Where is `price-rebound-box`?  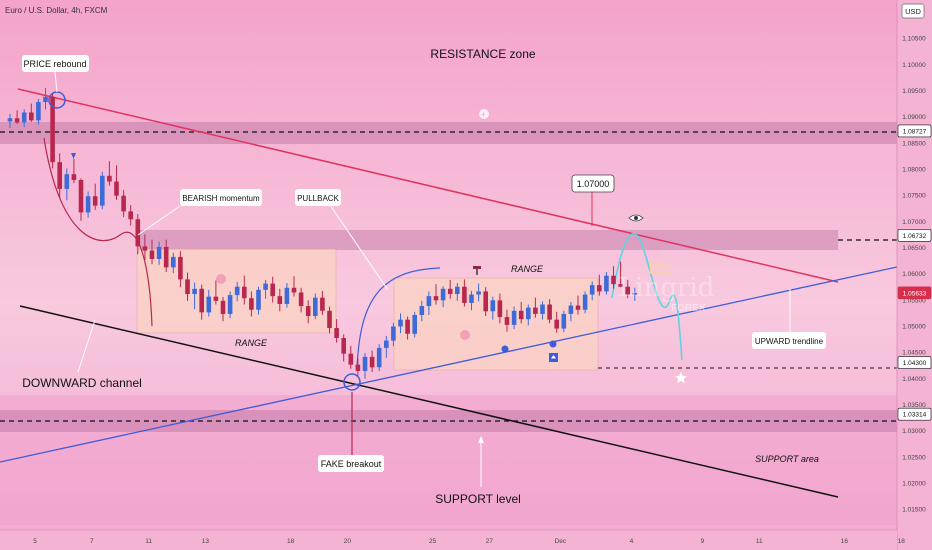 price-rebound-box is located at coordinates (55, 63).